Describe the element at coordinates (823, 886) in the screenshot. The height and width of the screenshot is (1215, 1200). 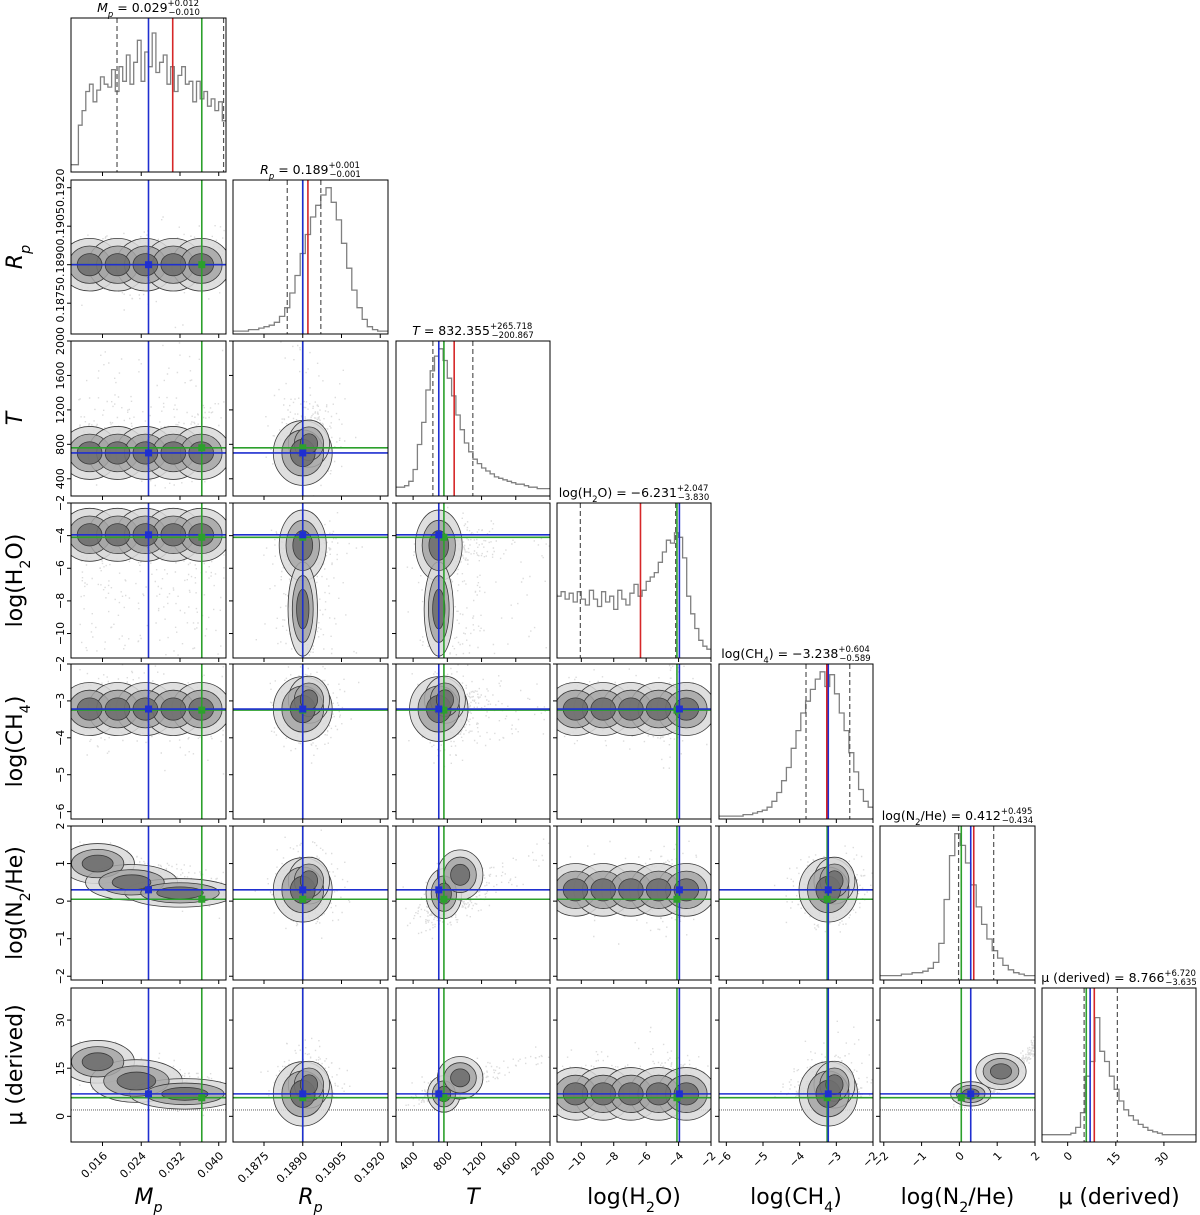
I see `scatter-samples` at that location.